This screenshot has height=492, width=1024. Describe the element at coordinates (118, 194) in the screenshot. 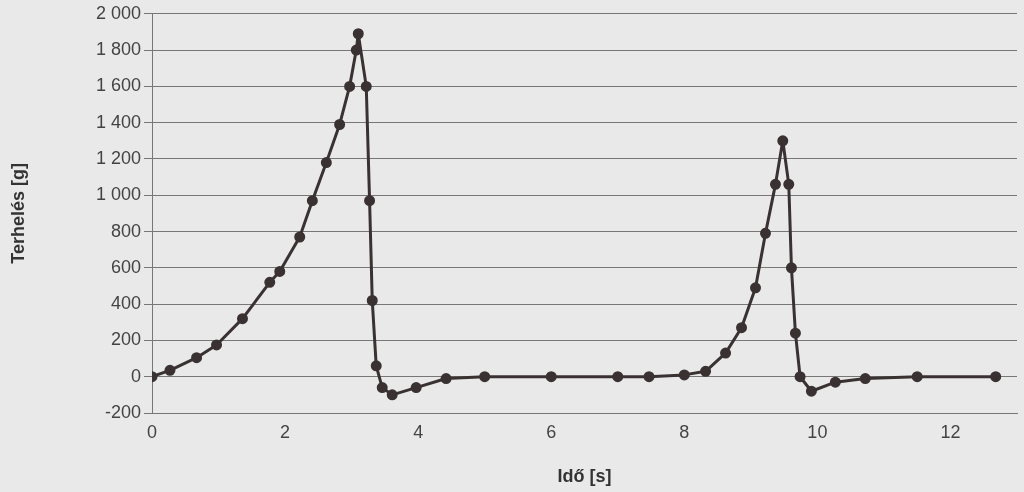

I see `y-tick-label: 1 000` at that location.